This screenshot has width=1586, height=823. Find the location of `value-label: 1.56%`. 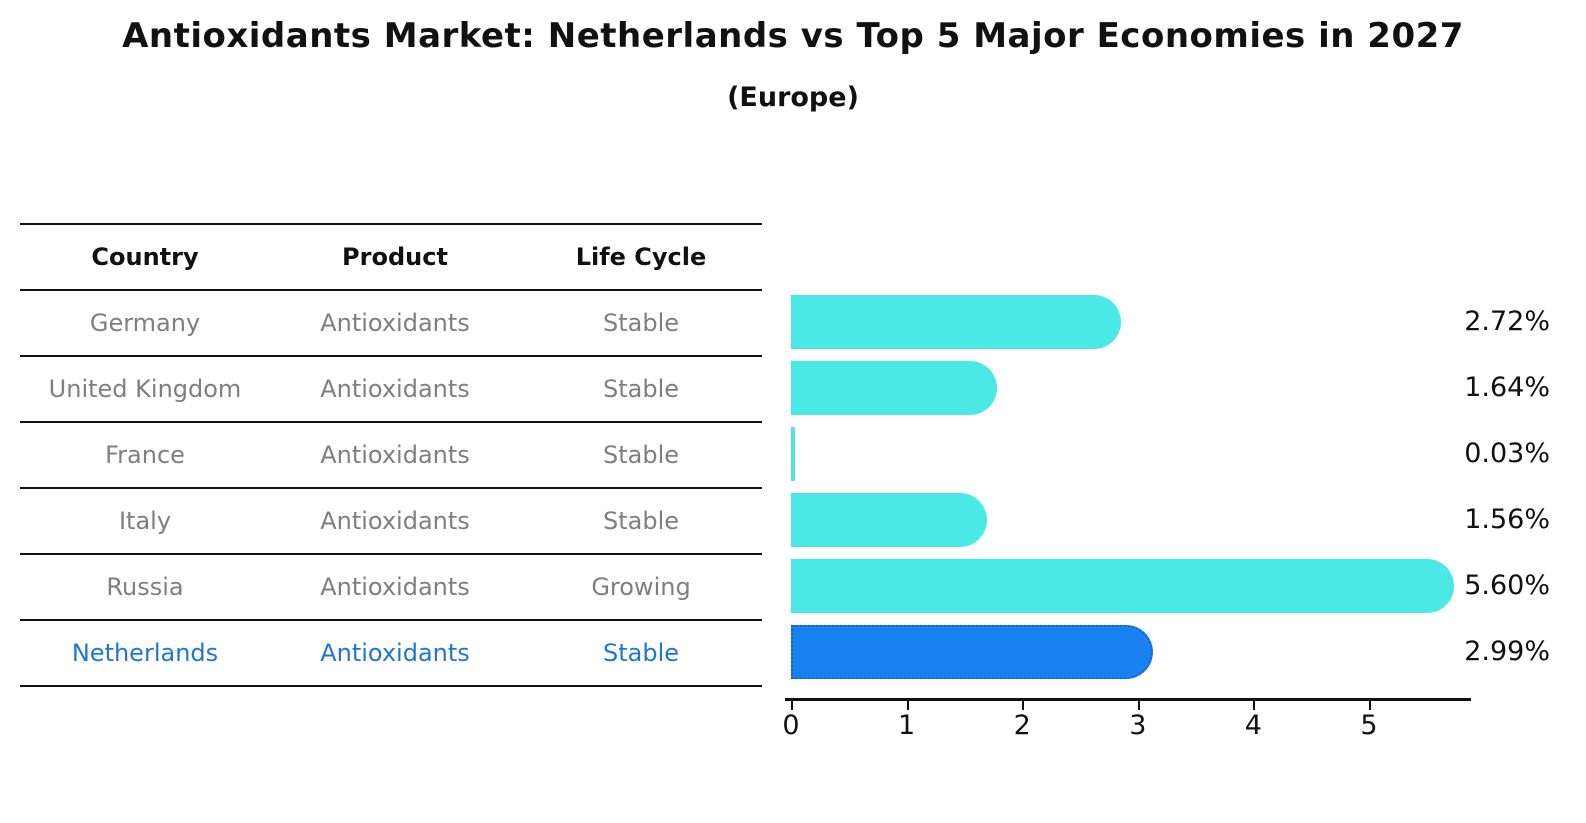

value-label: 1.56% is located at coordinates (1507, 519).